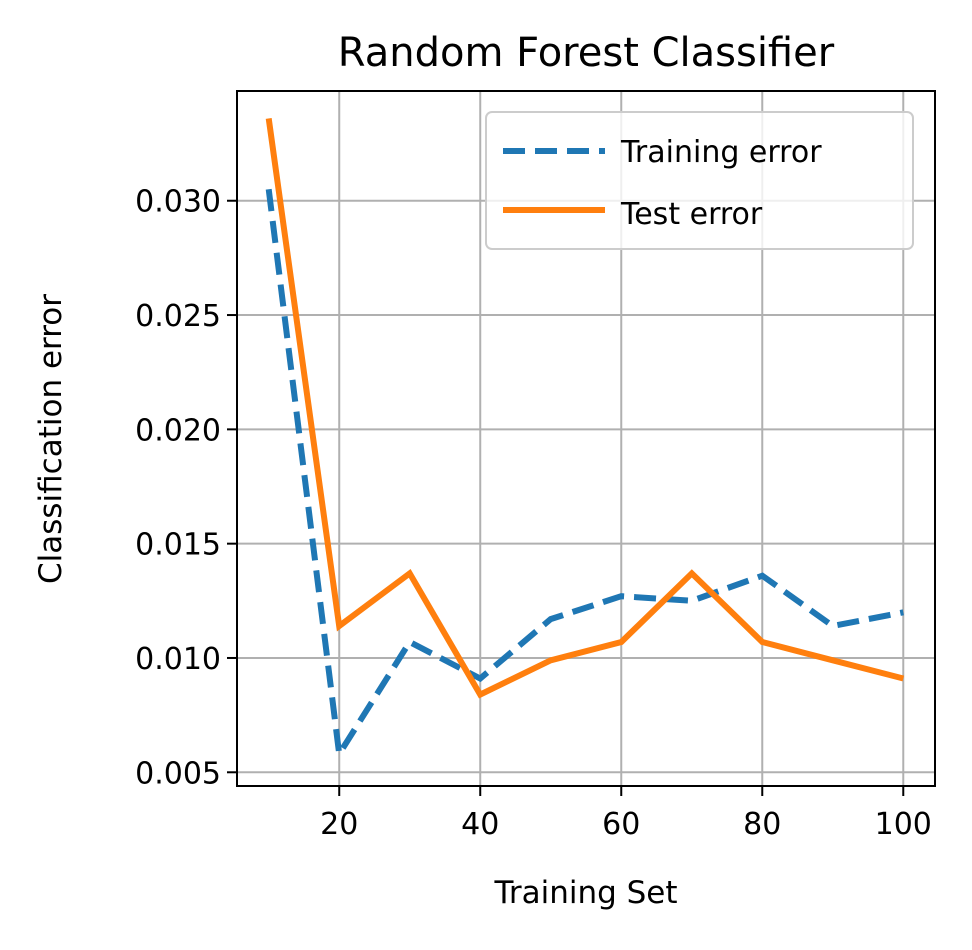 This screenshot has width=972, height=950. Describe the element at coordinates (691, 214) in the screenshot. I see `legend-label-test-error: Test error` at that location.